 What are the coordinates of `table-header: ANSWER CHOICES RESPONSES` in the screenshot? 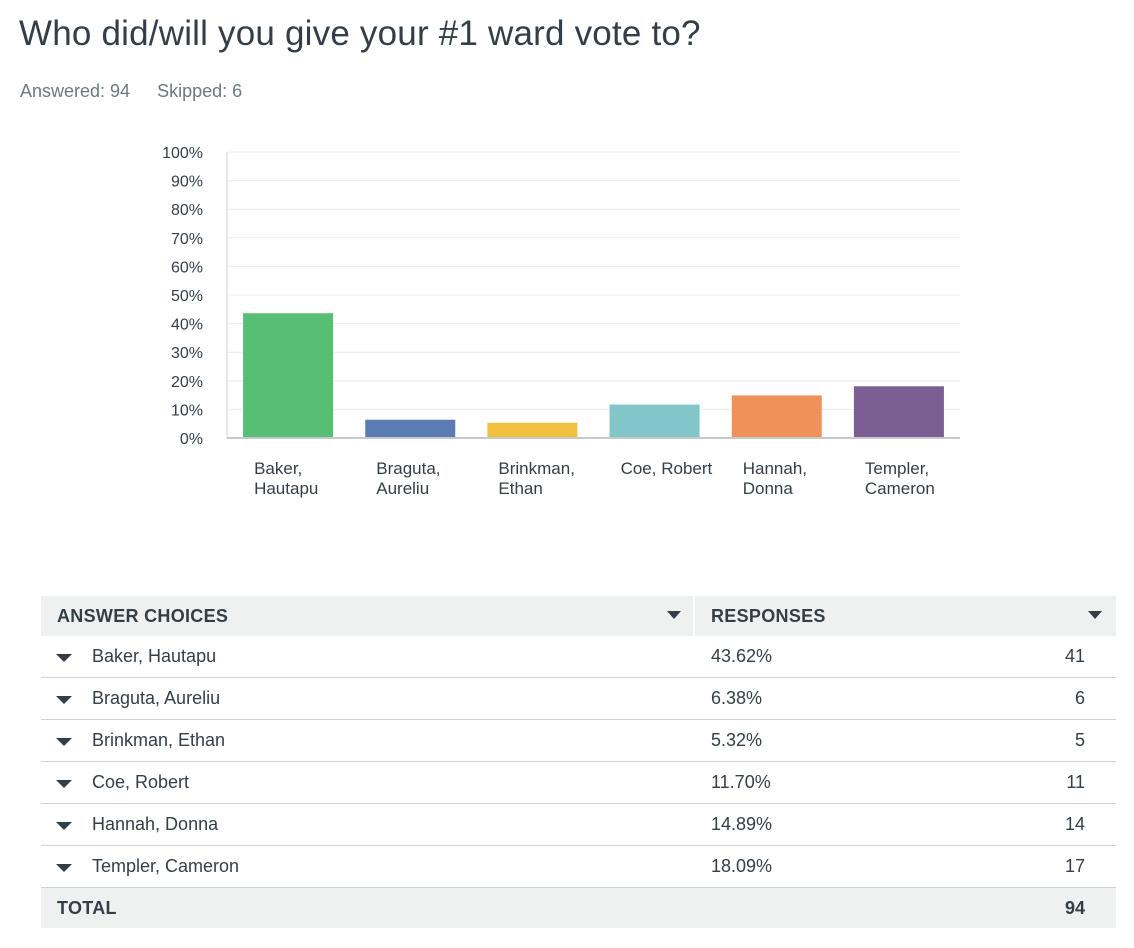 It's located at (578, 616).